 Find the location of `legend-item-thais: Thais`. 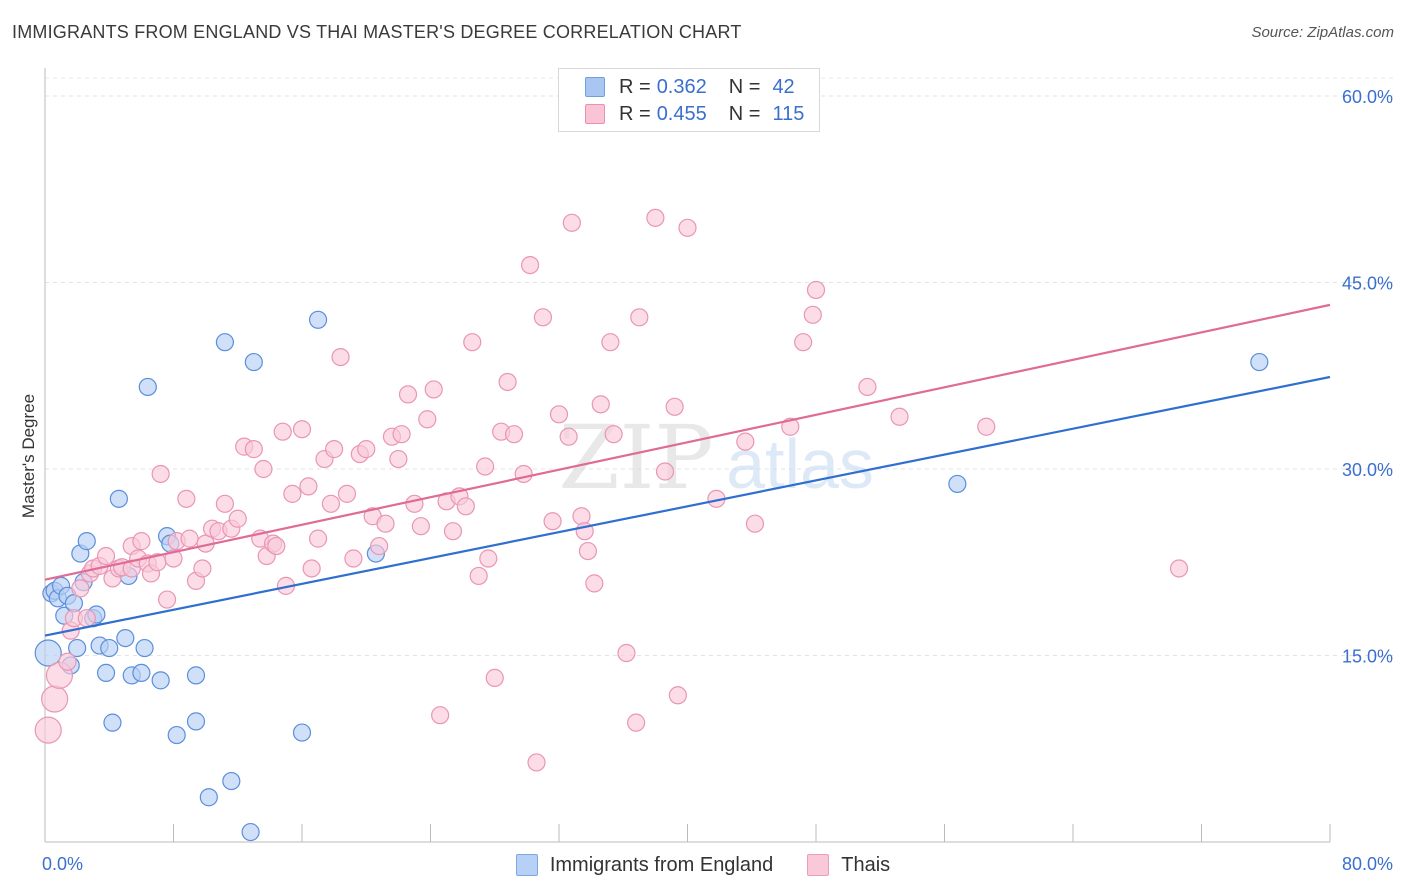

legend-item-thais: Thais is located at coordinates (848, 865).